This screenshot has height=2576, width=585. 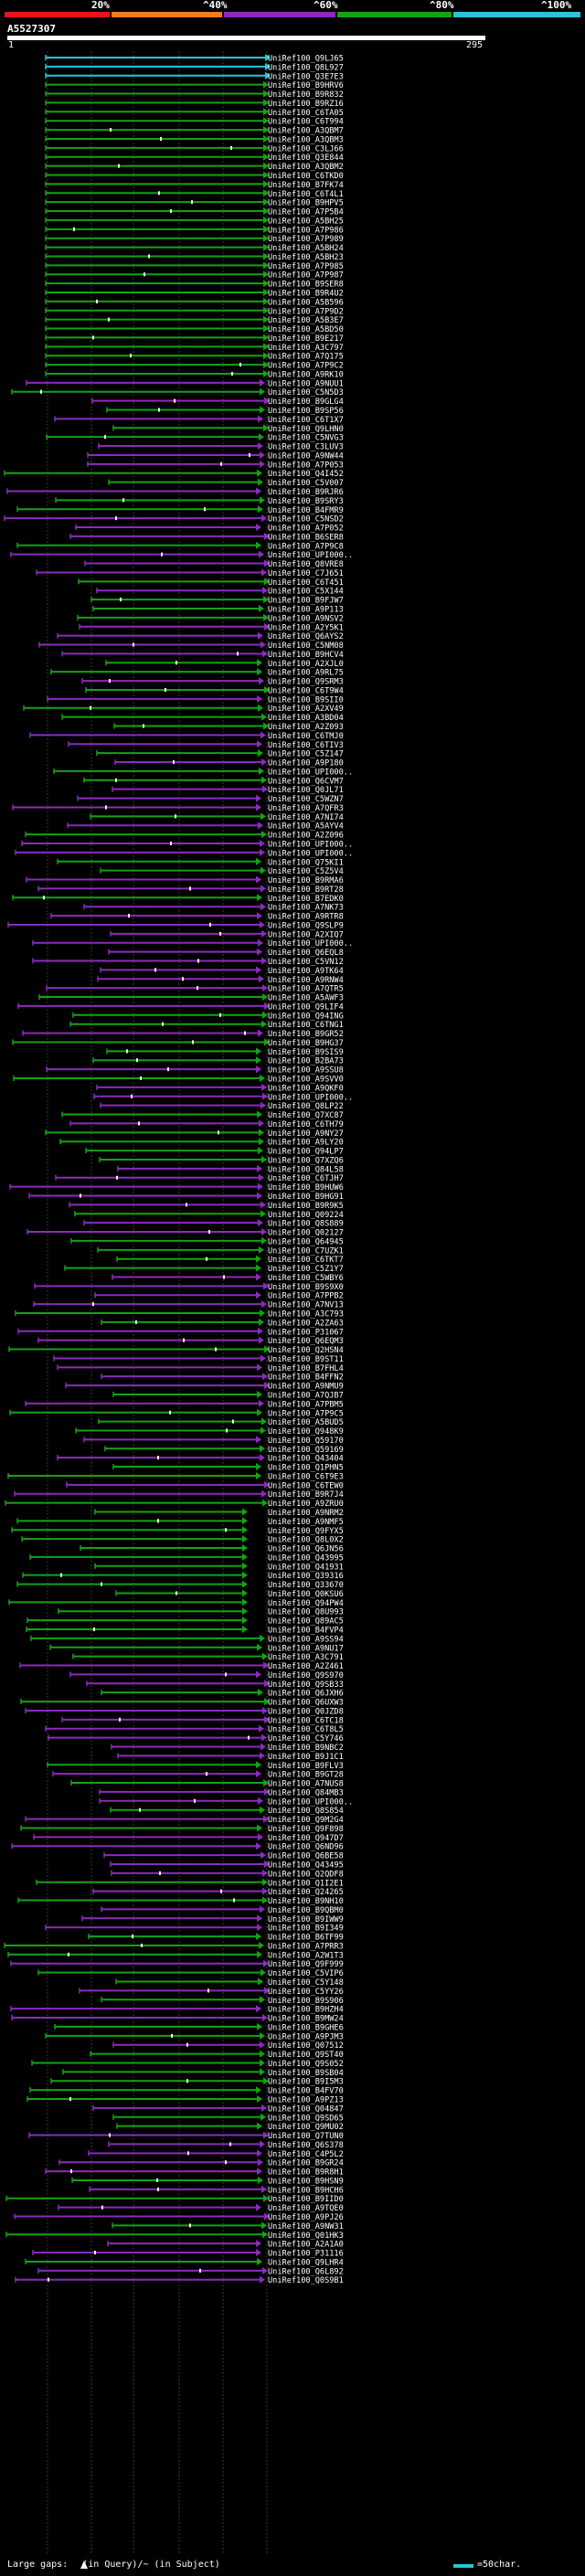 I want to click on hit-label: UniRef100_A7P987, so click(x=306, y=276).